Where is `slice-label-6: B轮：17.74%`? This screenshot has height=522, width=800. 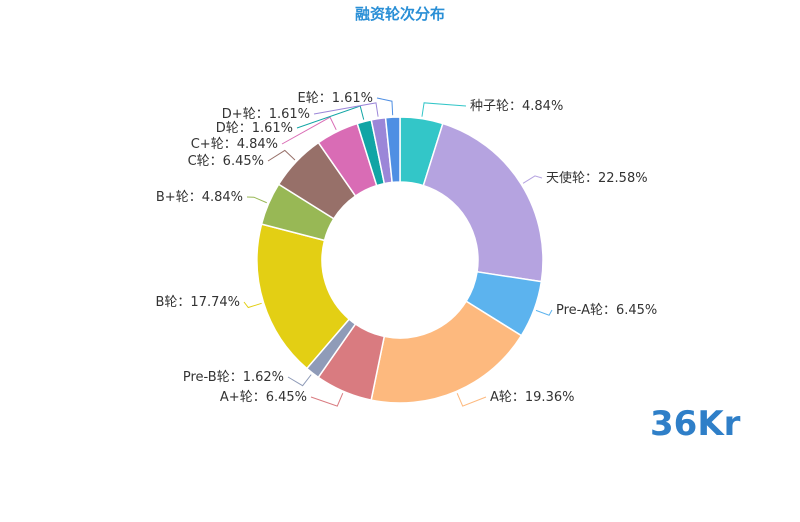
slice-label-6: B轮：17.74% is located at coordinates (198, 302).